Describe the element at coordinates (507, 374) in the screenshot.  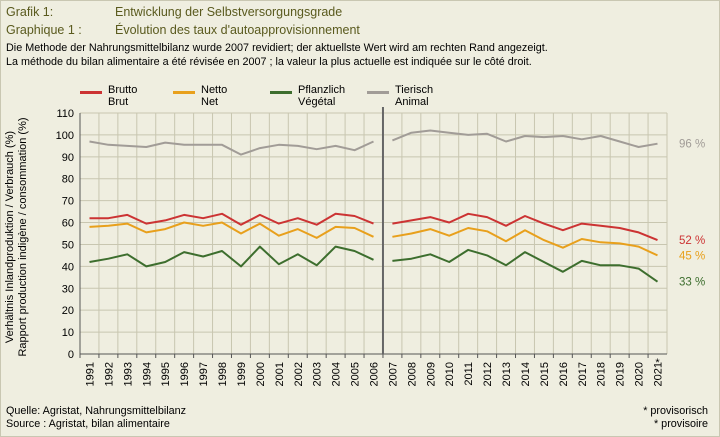
I see `x-tick-label: 2013` at that location.